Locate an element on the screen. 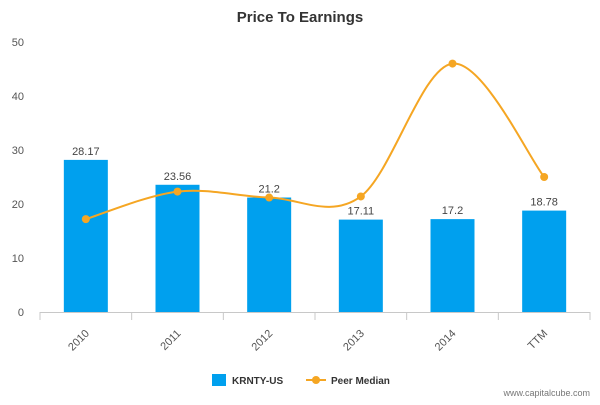  bar-2011 is located at coordinates (177, 248).